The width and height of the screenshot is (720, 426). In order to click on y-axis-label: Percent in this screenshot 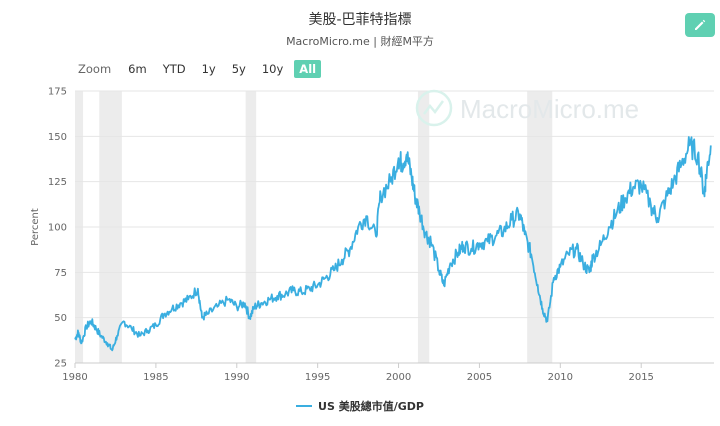, I will do `click(35, 227)`.